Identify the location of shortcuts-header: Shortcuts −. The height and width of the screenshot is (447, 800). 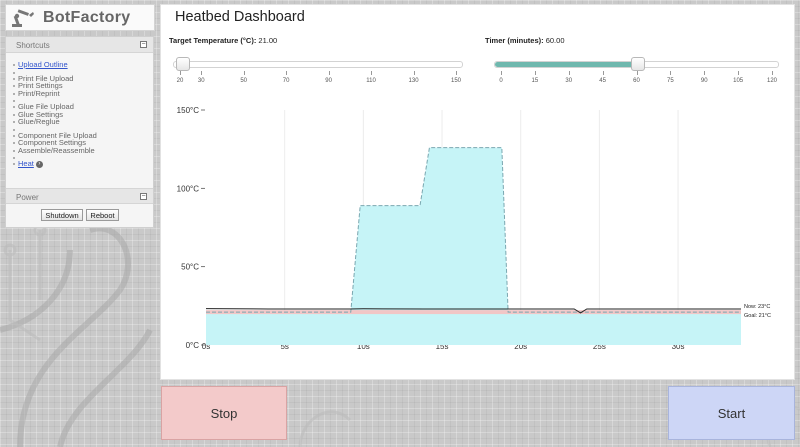
(79, 45).